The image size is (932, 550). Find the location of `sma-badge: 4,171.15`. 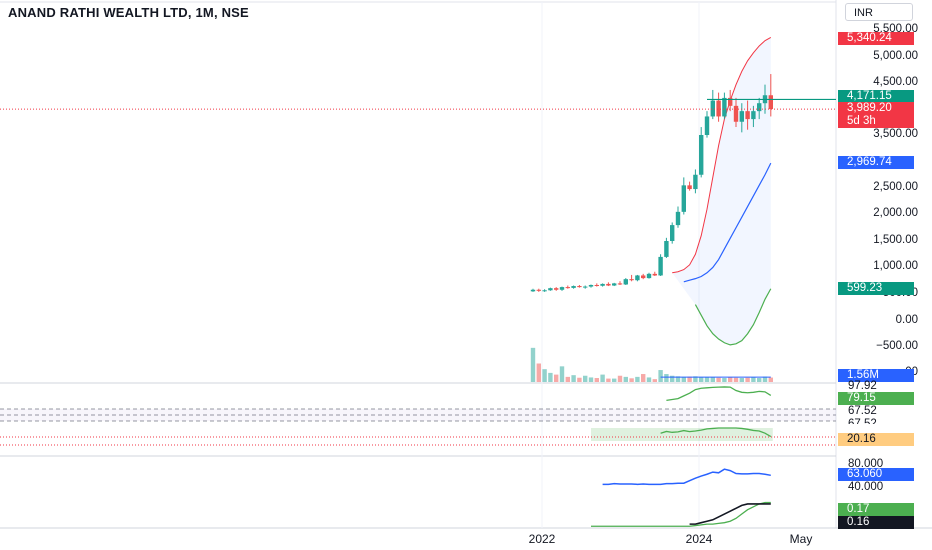

sma-badge: 4,171.15 is located at coordinates (876, 96).